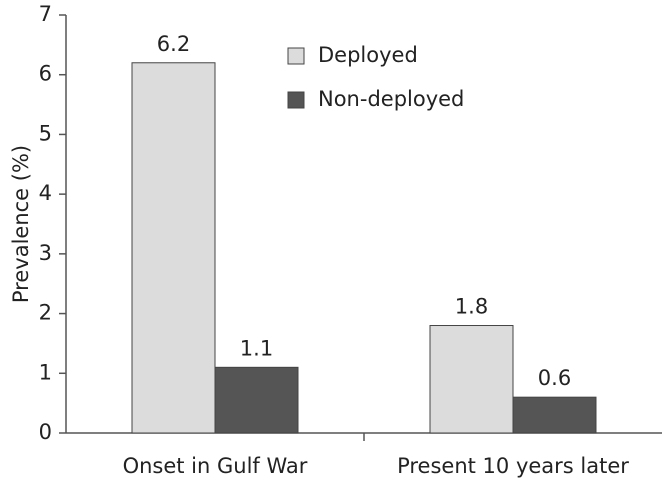 This screenshot has width=663, height=491. I want to click on x-tick-label: Present 10 years later, so click(513, 466).